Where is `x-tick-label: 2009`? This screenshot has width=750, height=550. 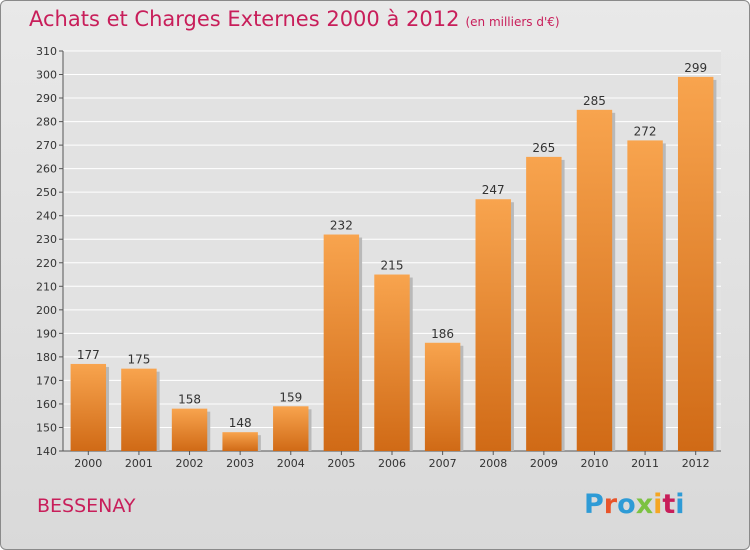
x-tick-label: 2009 is located at coordinates (544, 463).